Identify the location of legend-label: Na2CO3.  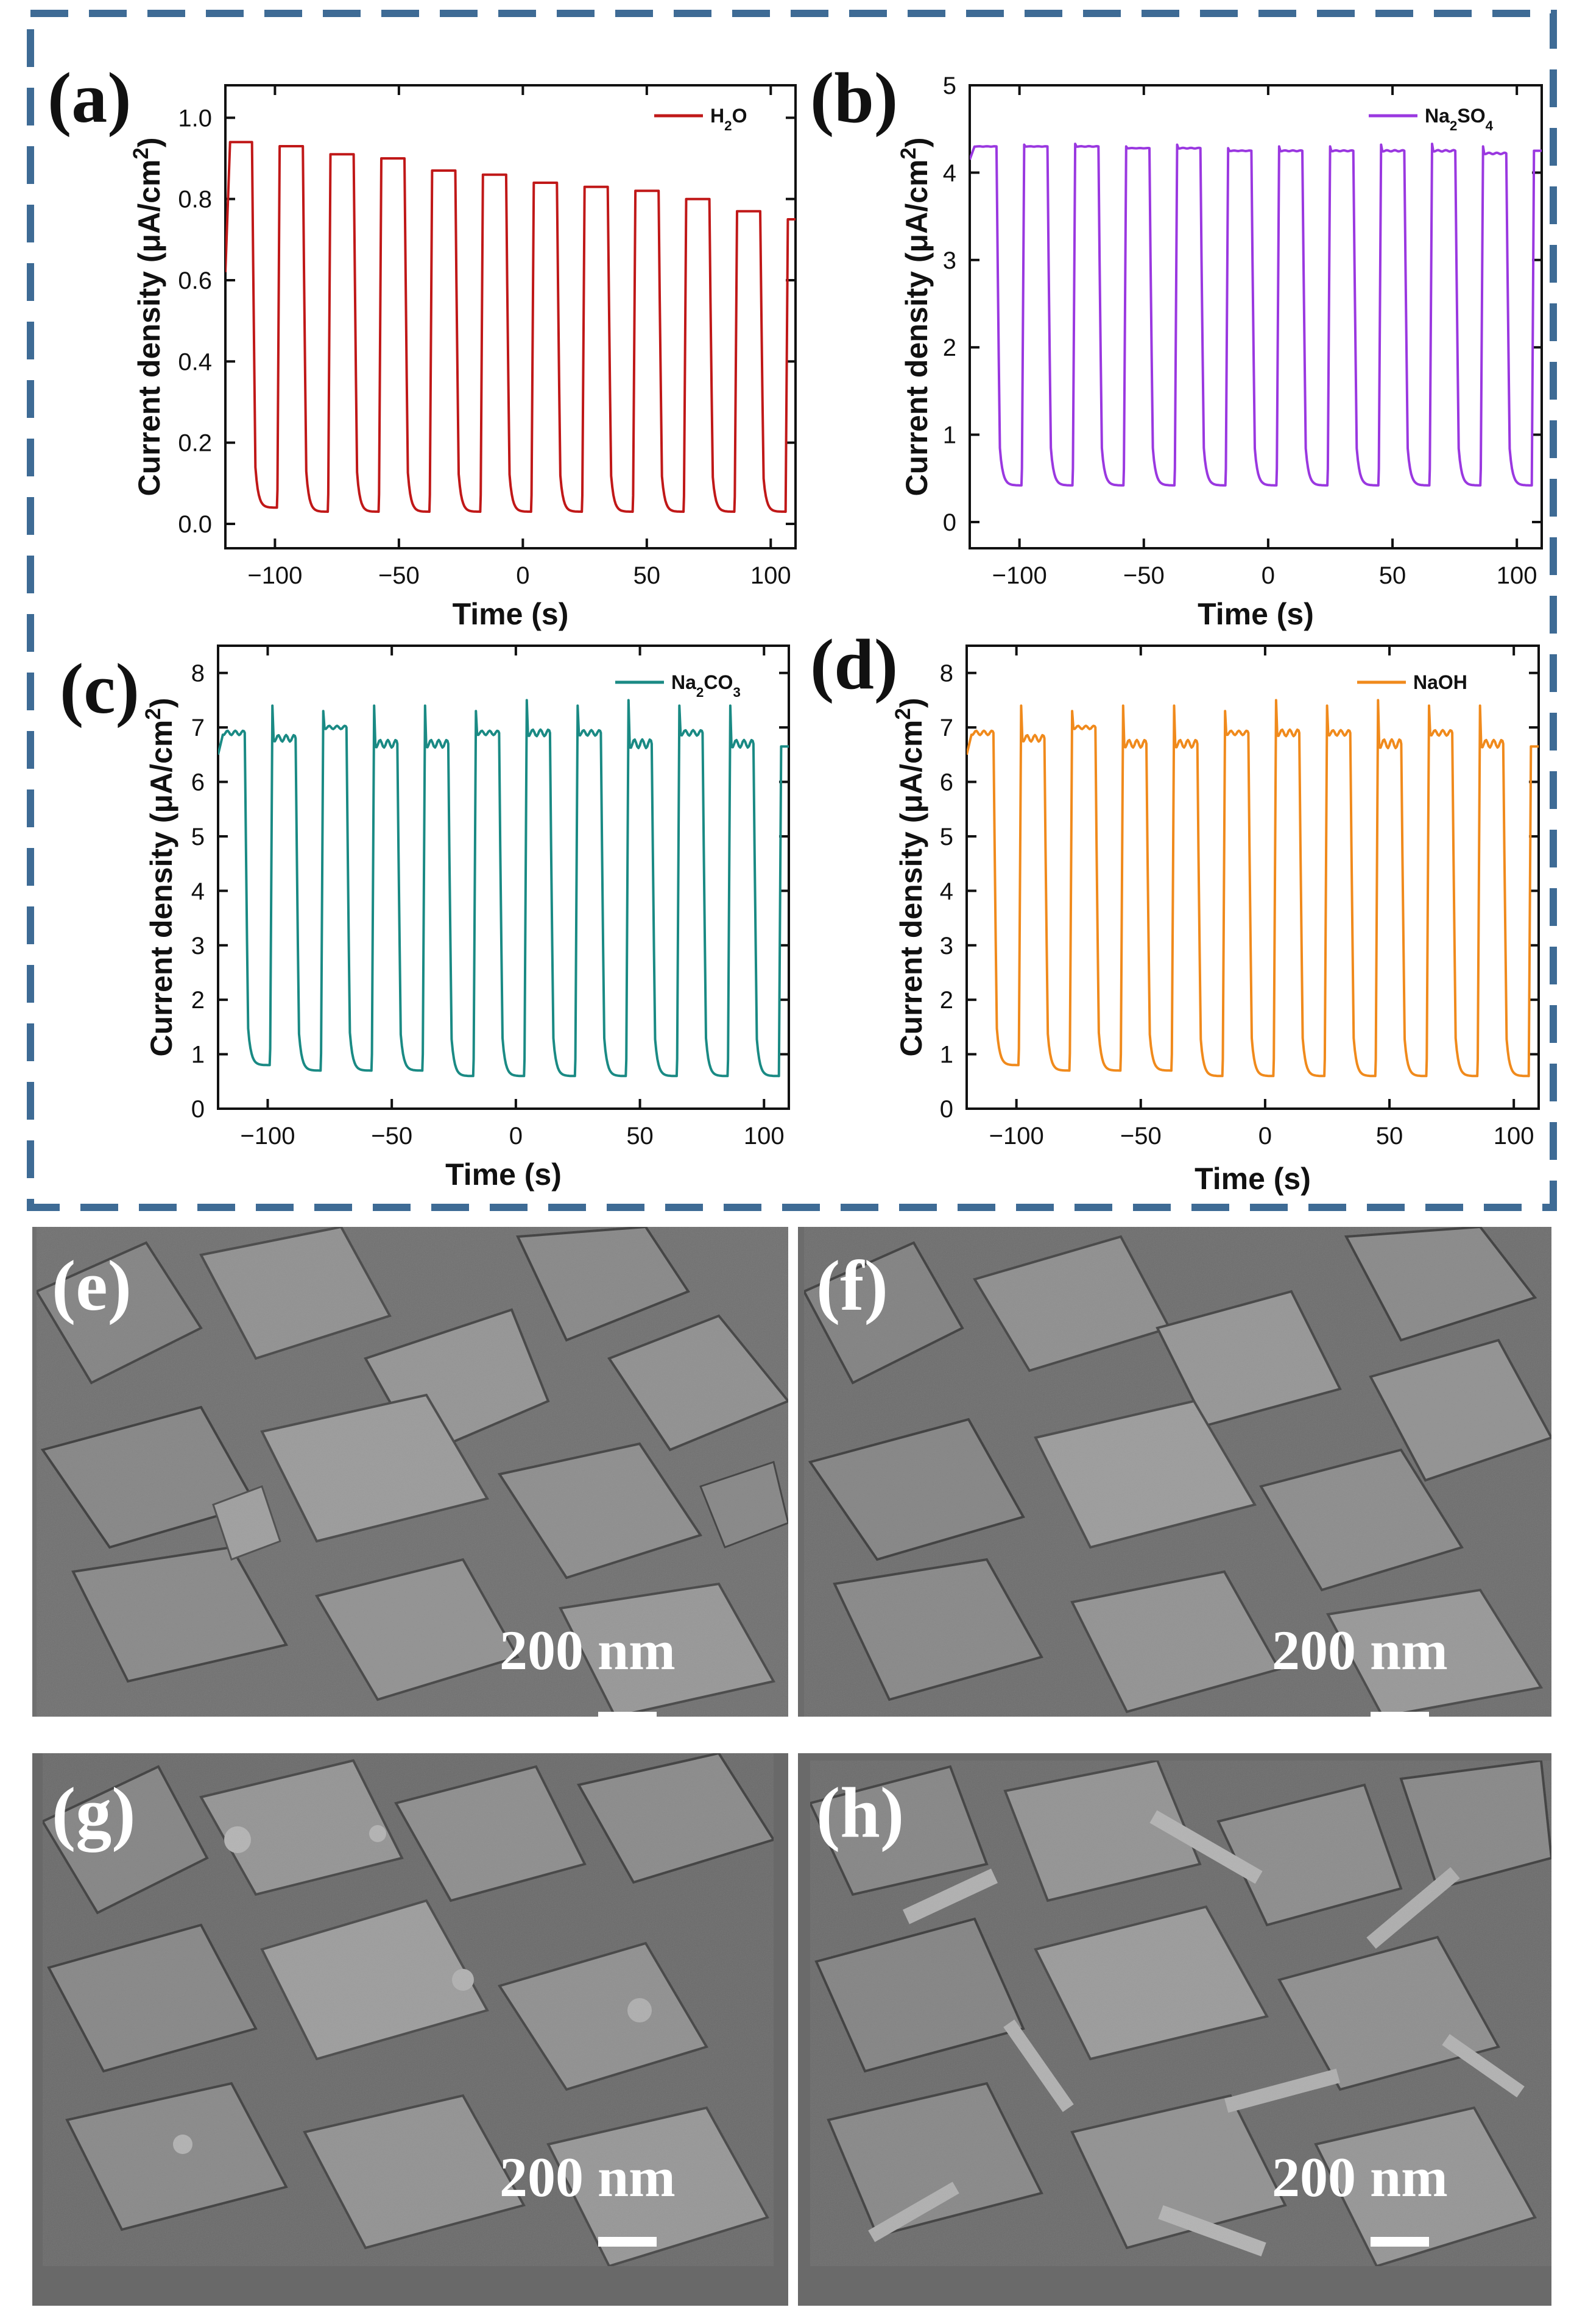
(706, 686).